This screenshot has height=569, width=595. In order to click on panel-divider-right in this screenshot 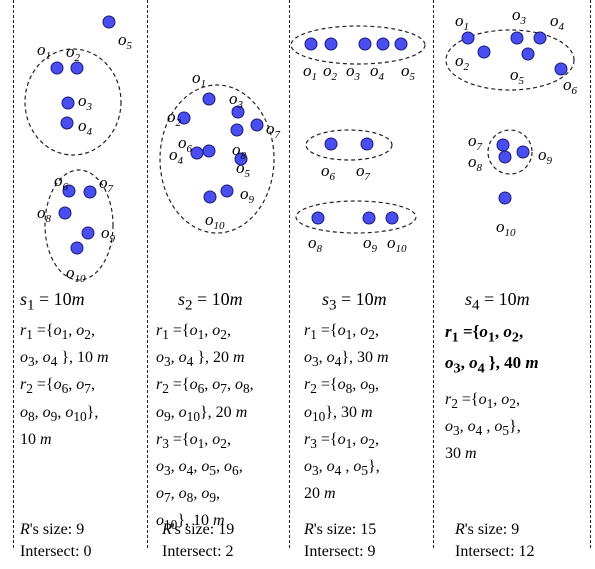, I will do `click(590, 274)`.